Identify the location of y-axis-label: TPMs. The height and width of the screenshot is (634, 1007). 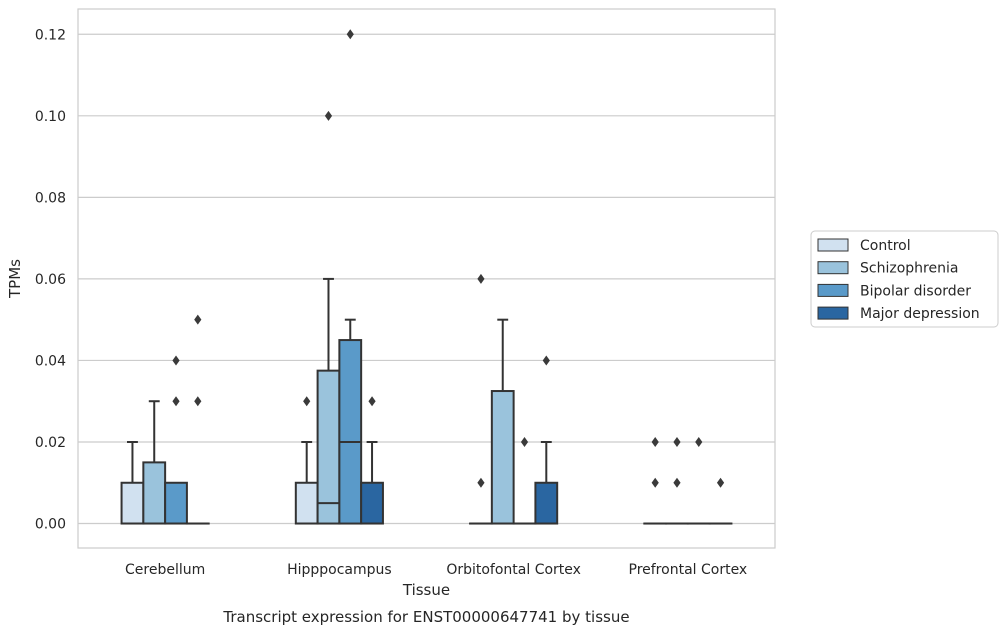
(15, 279).